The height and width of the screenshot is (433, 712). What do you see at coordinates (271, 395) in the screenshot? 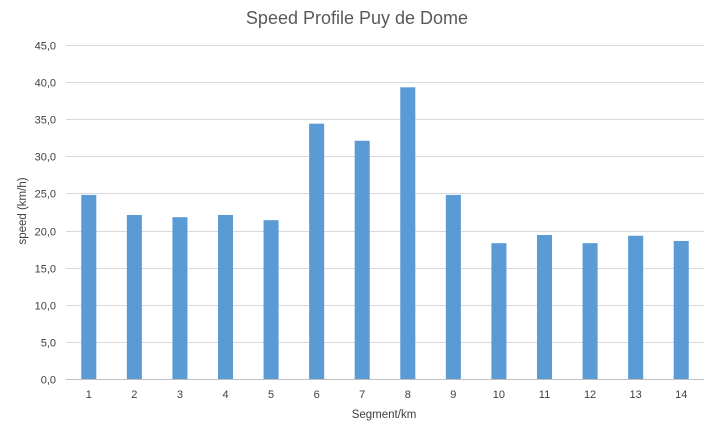
I see `x-tick-label: 5` at bounding box center [271, 395].